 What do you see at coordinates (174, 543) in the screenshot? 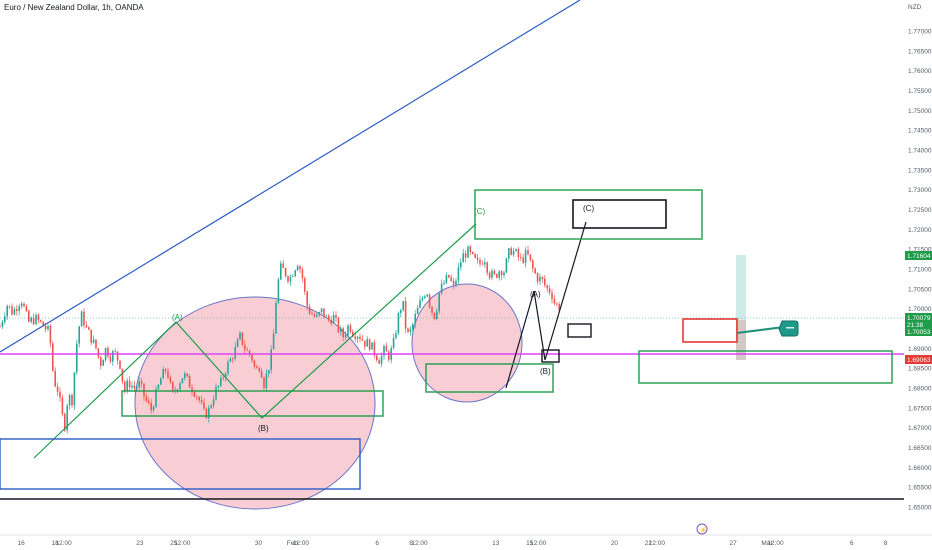
I see `time-tick-label: 25` at bounding box center [174, 543].